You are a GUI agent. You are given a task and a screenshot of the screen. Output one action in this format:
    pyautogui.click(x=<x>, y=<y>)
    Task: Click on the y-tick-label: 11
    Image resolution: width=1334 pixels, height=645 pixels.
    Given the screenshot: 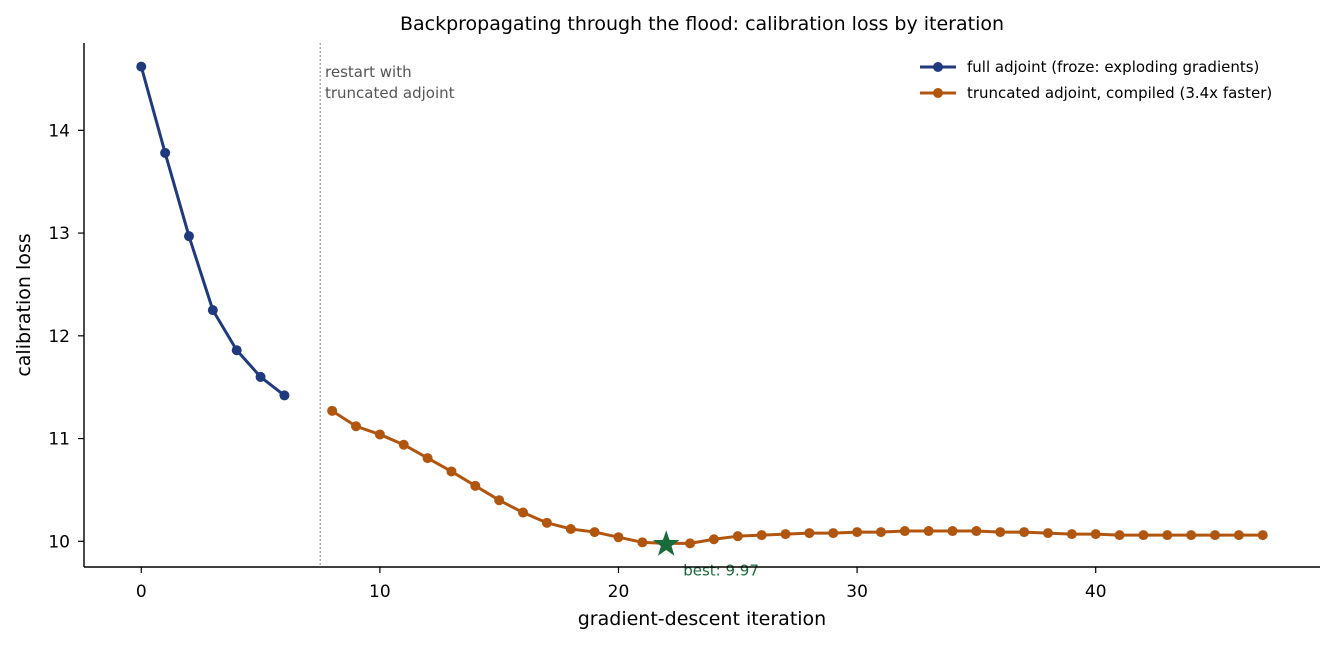 What is the action you would take?
    pyautogui.click(x=59, y=440)
    